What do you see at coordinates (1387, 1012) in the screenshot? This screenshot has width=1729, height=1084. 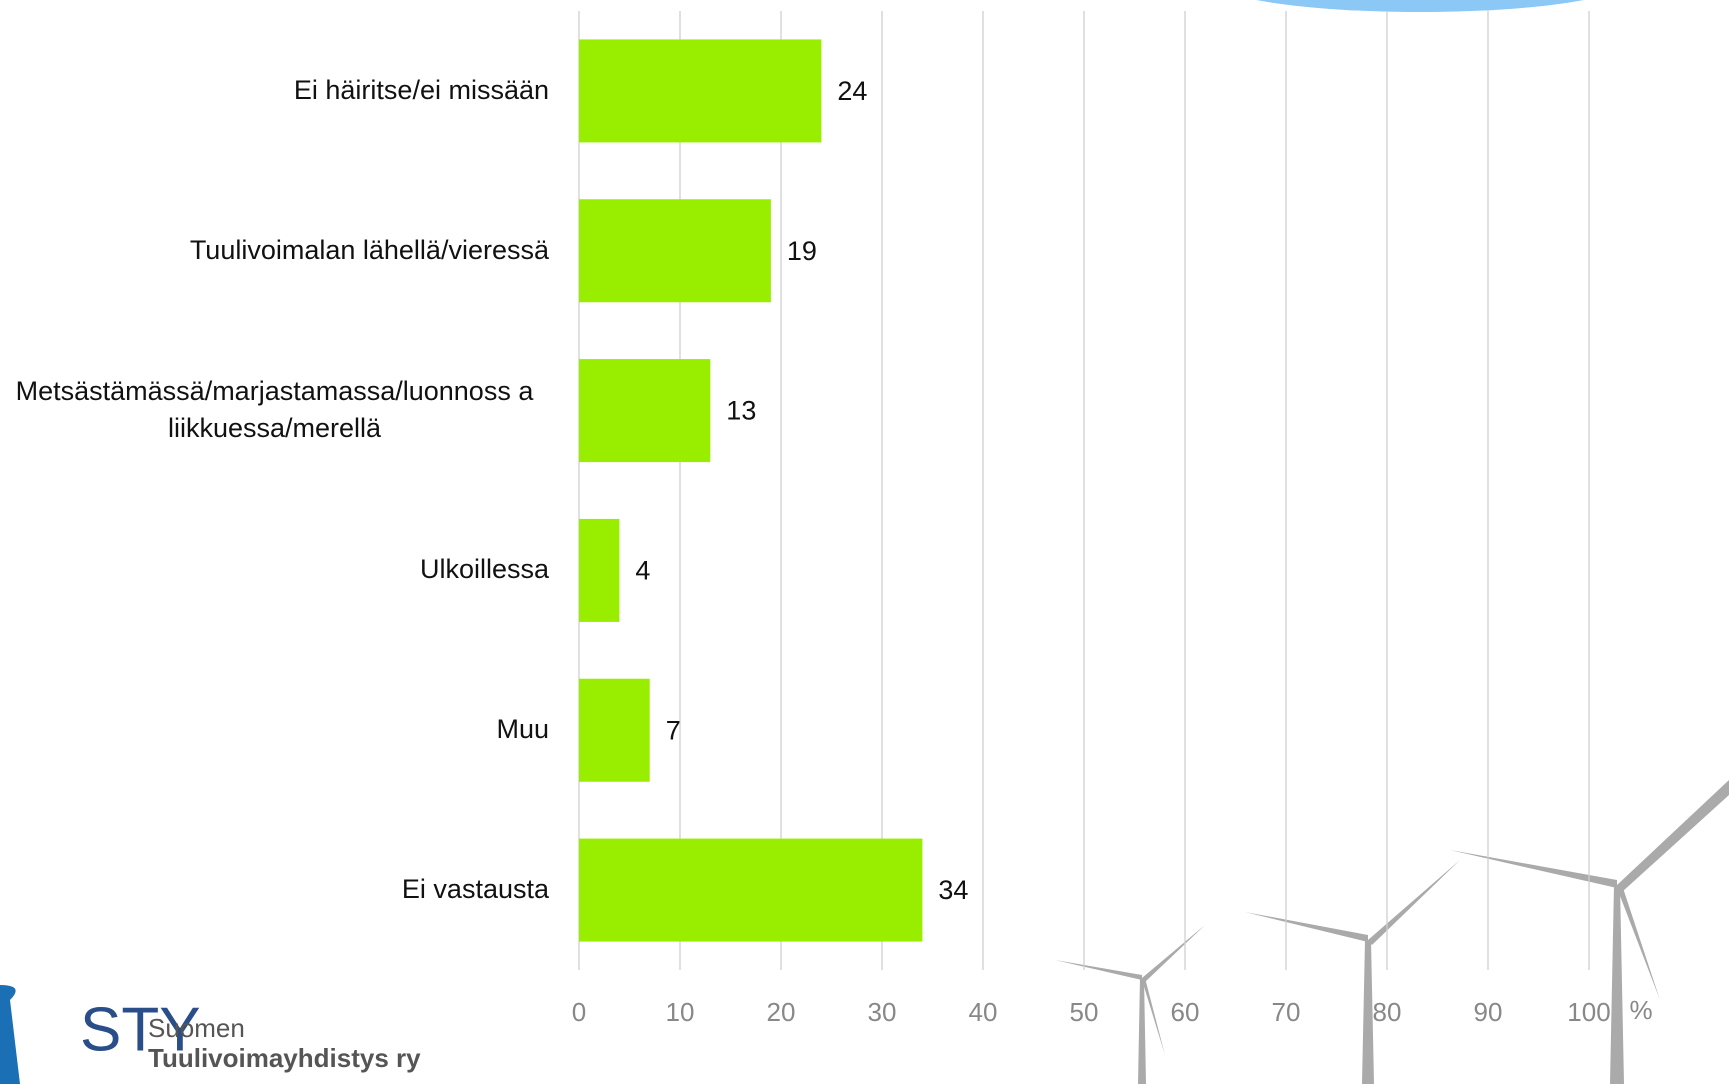 I see `x-tick-label: 80` at bounding box center [1387, 1012].